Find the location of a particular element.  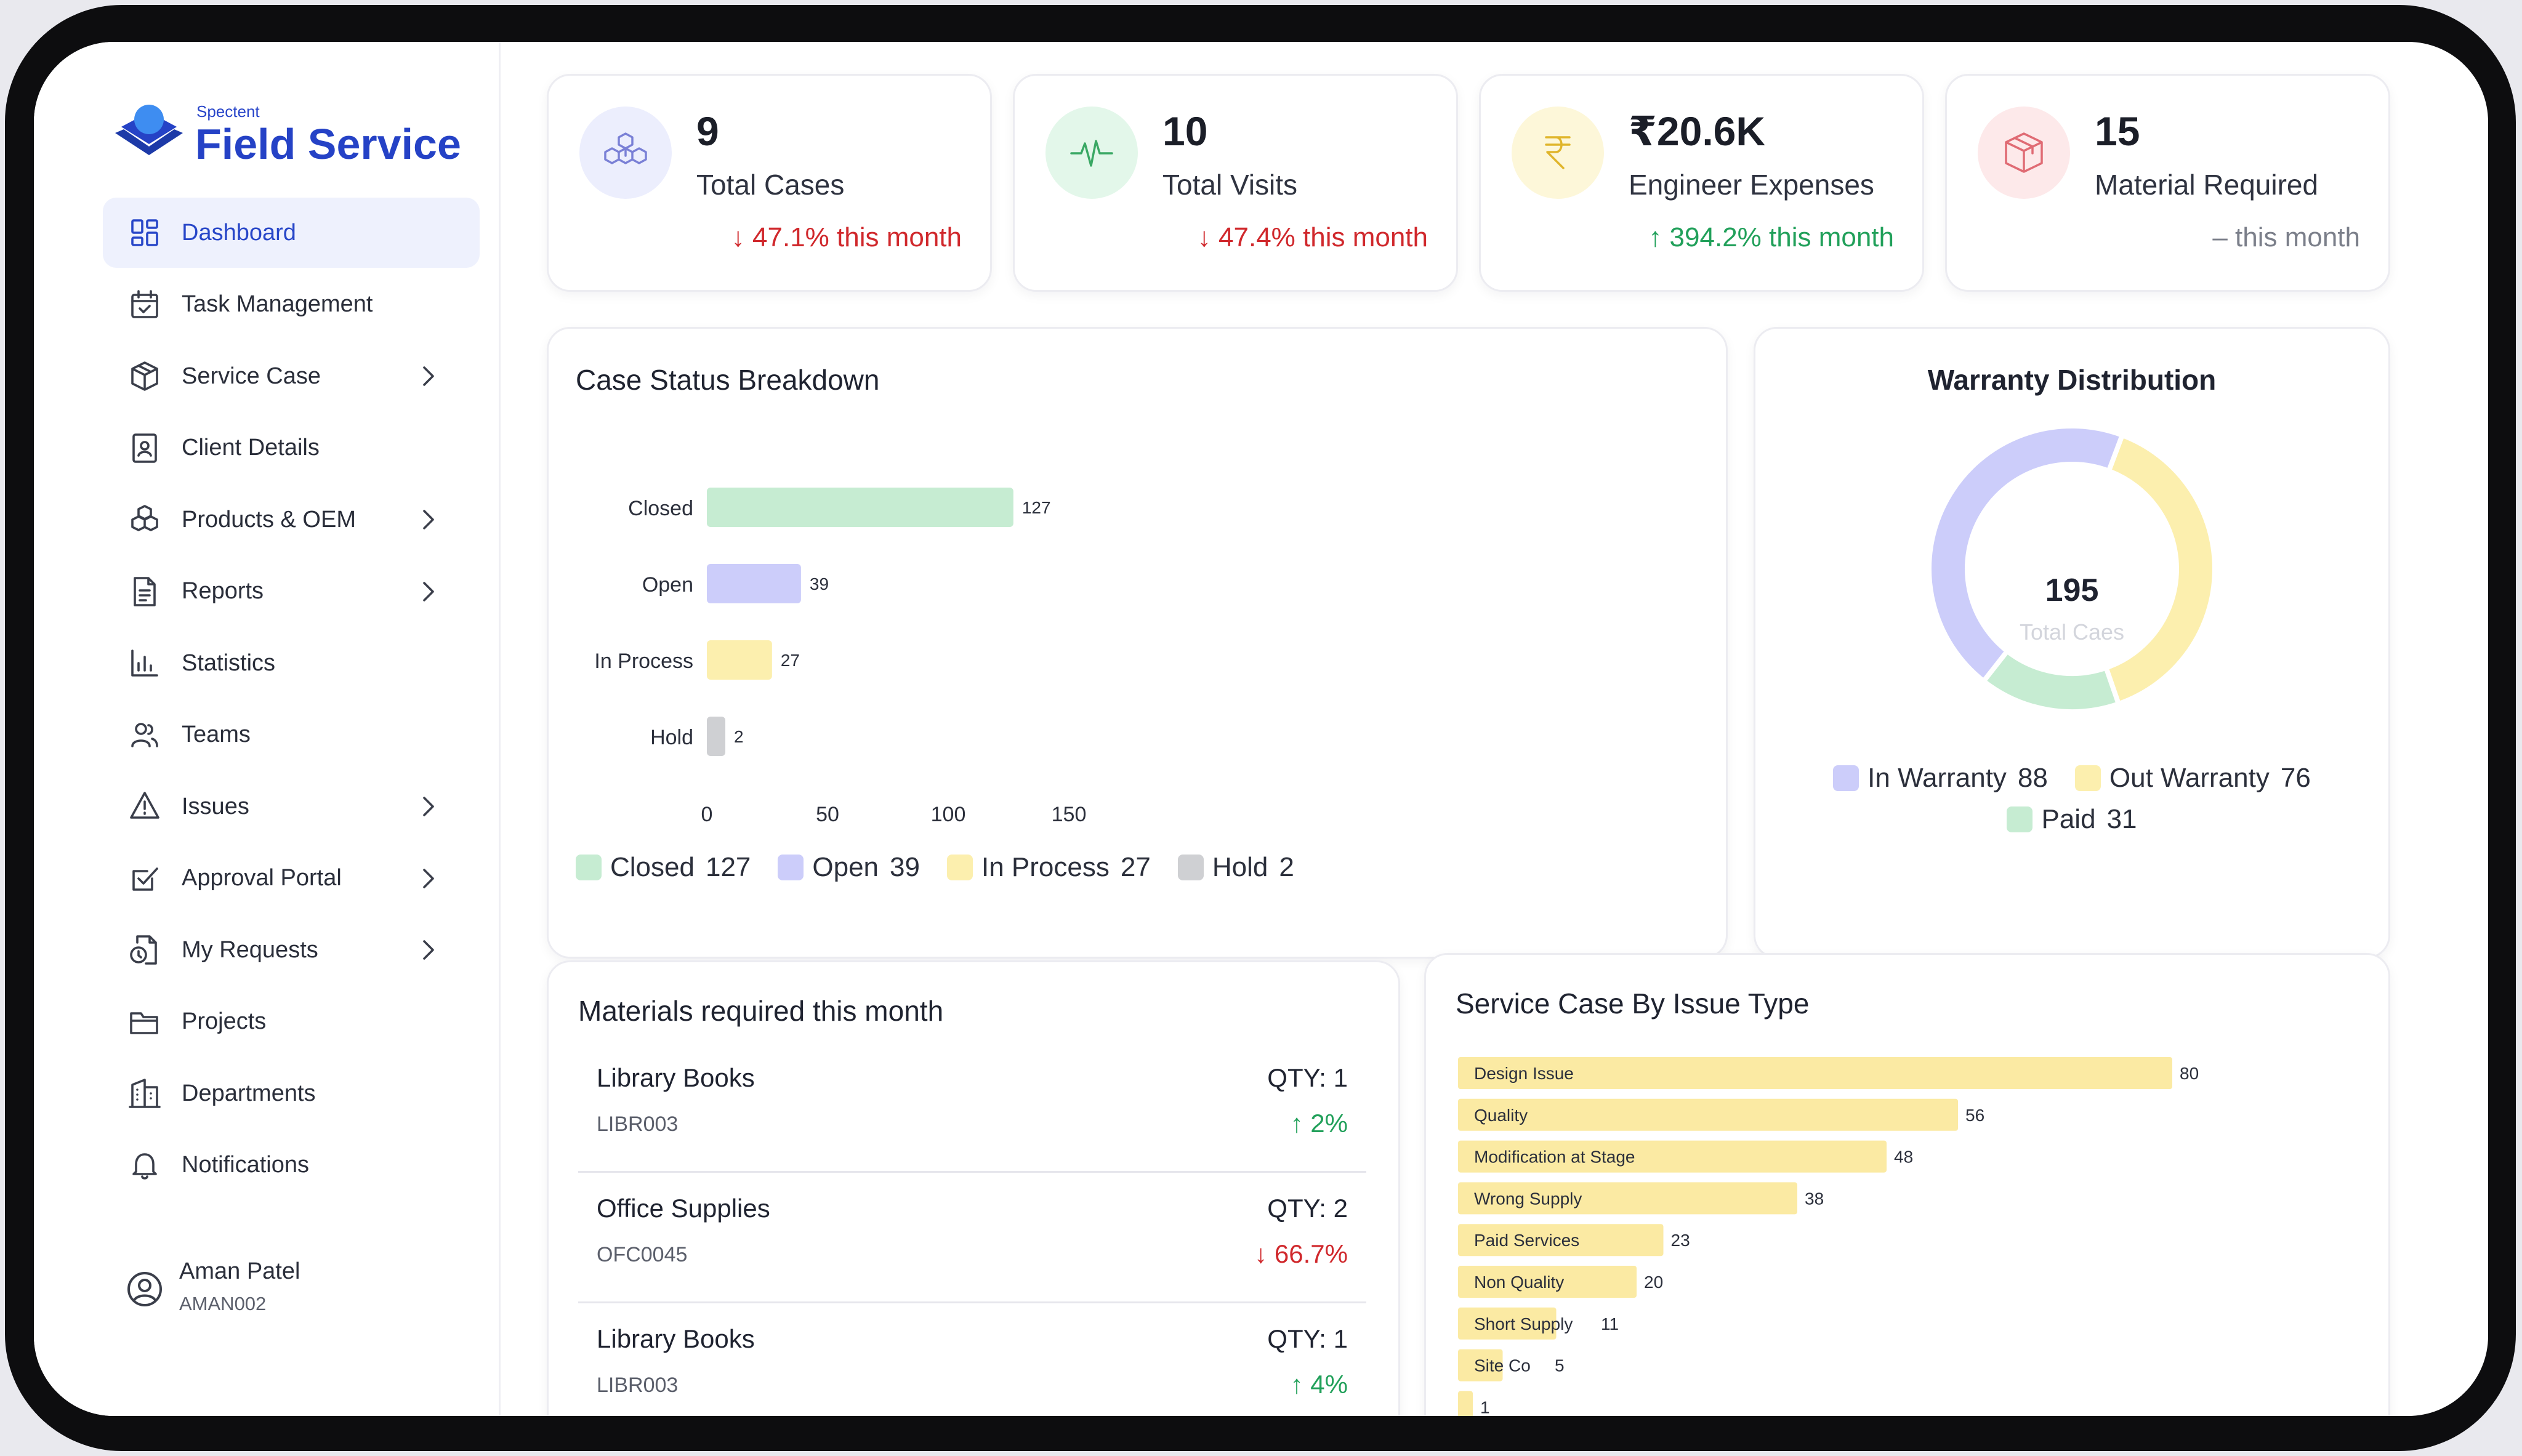

legend-item: Out Warranty 76 is located at coordinates (2192, 779).